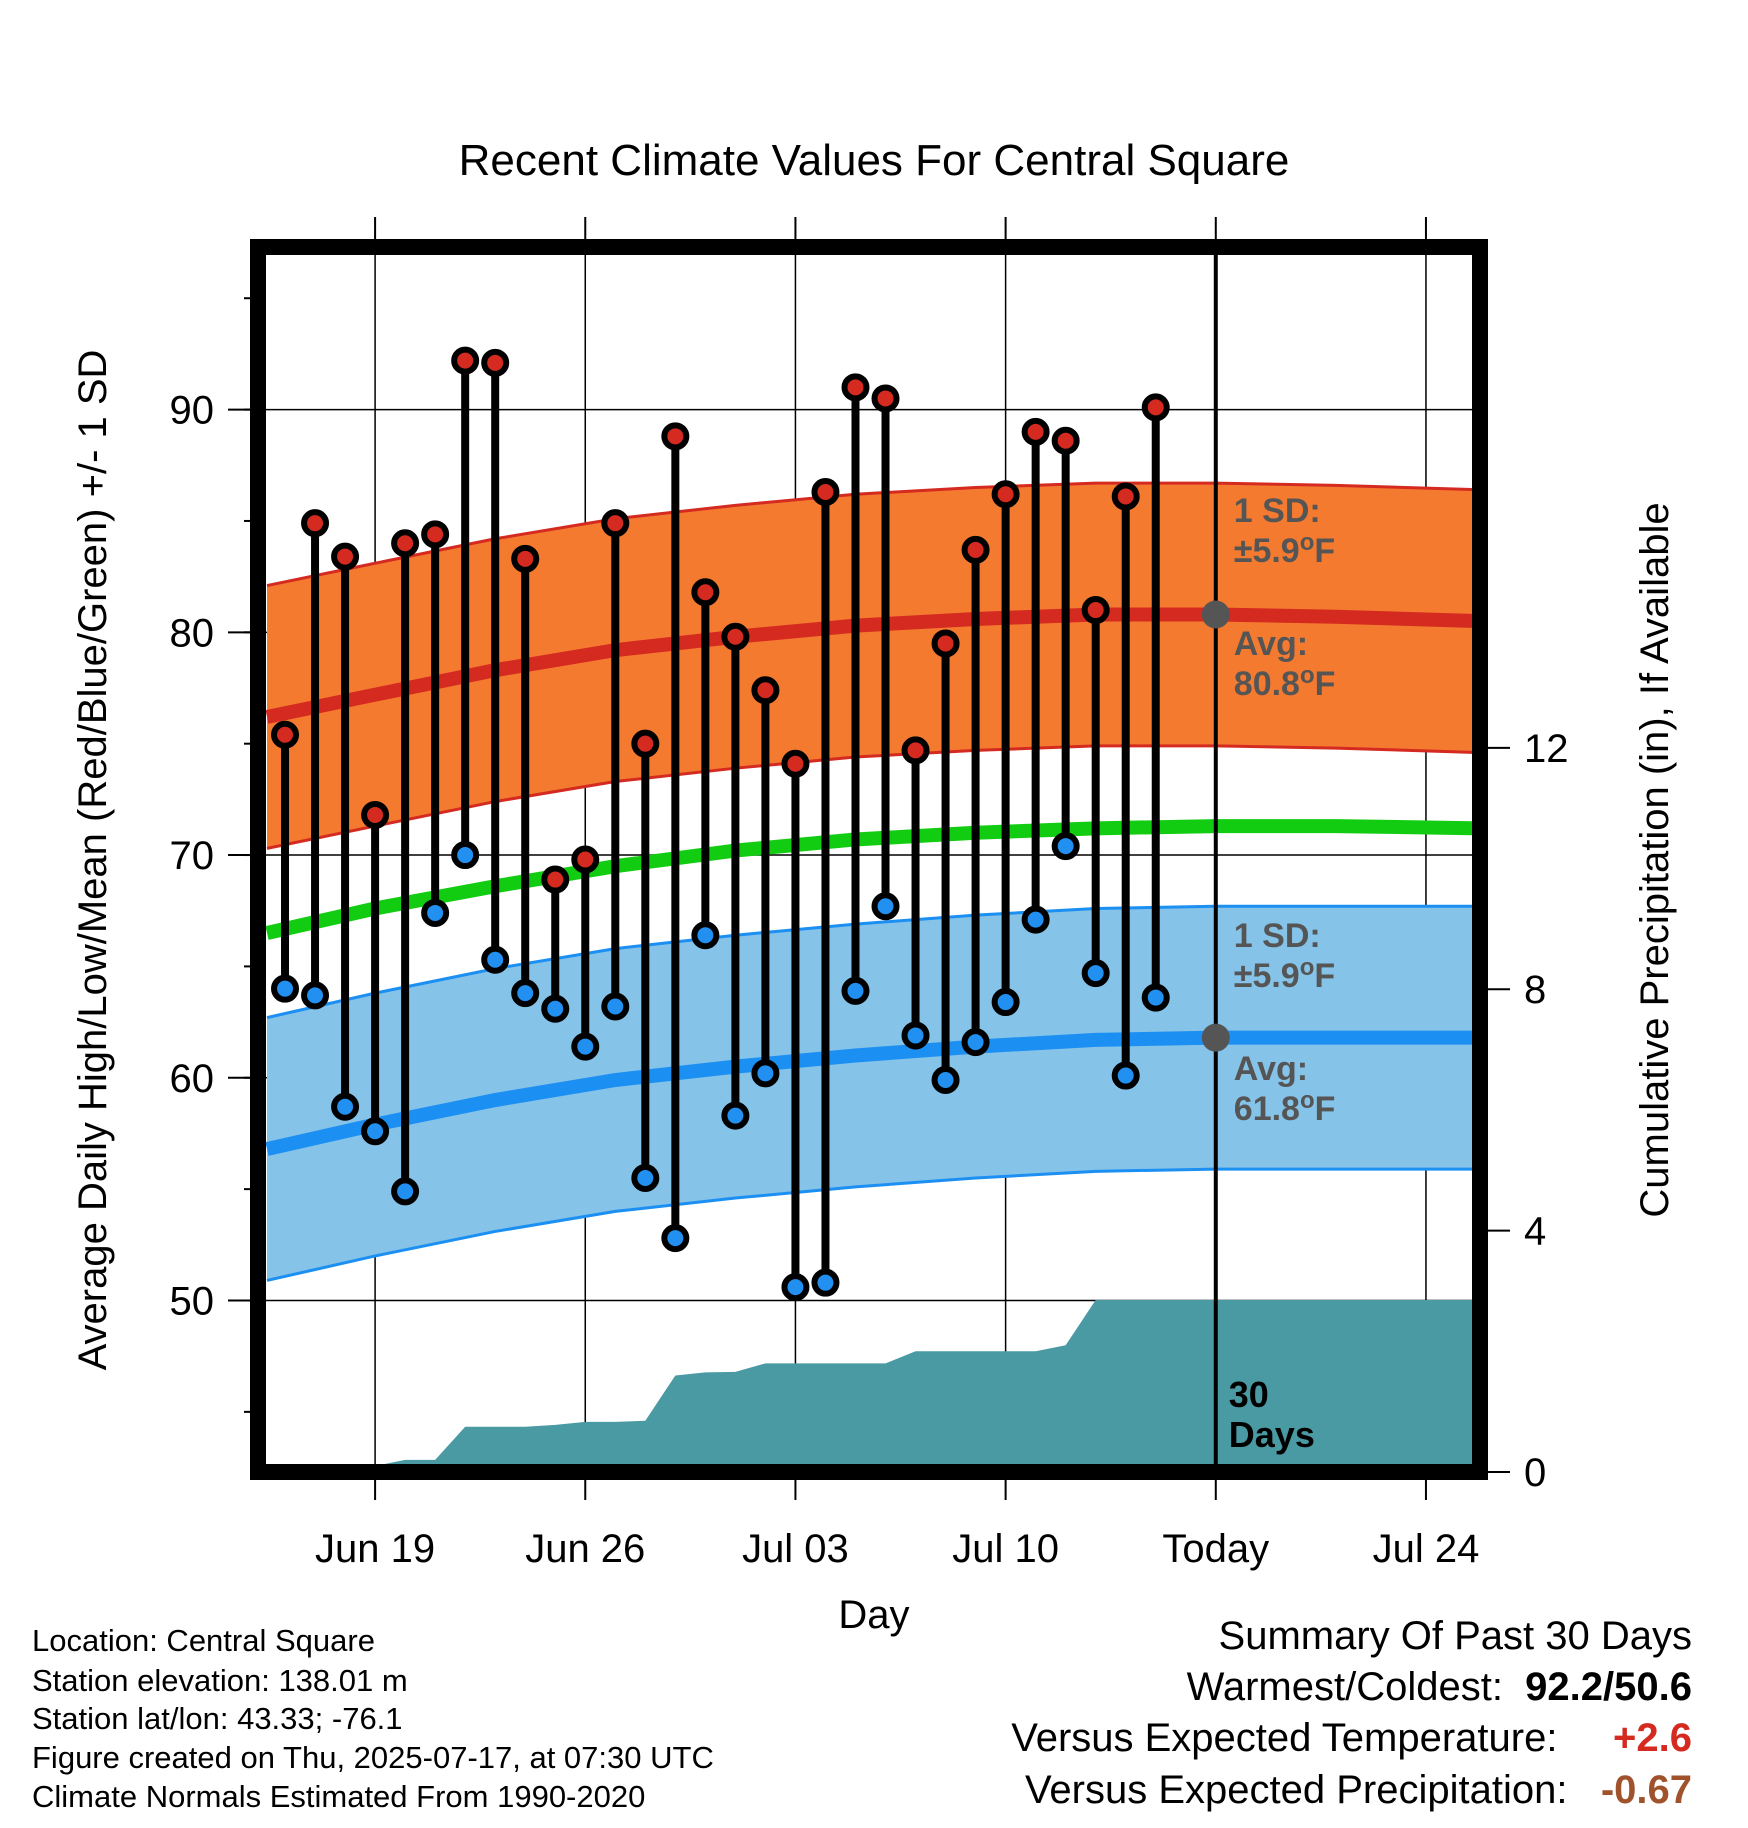 The image size is (1748, 1828). What do you see at coordinates (1285, 1089) in the screenshot?
I see `low-avg-annotation: Avg: 61.8oF` at bounding box center [1285, 1089].